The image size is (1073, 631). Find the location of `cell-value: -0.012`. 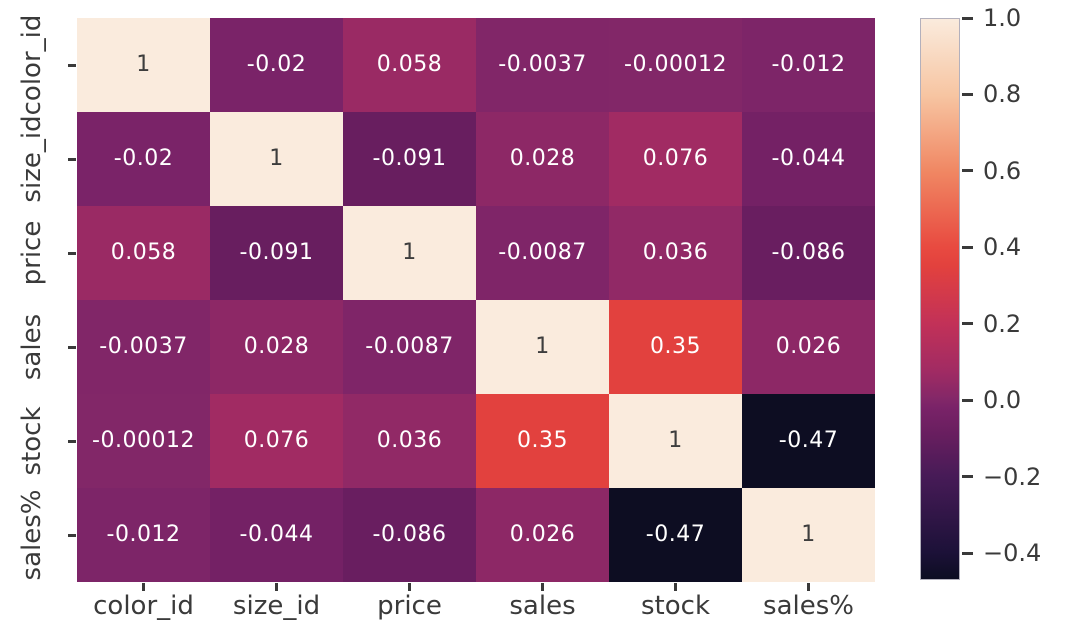

cell-value: -0.012 is located at coordinates (808, 64).